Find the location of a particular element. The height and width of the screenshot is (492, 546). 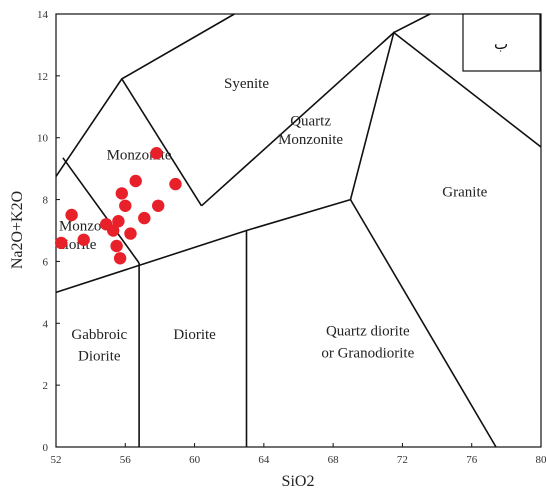

field-label: Quartz diorite is located at coordinates (368, 332).